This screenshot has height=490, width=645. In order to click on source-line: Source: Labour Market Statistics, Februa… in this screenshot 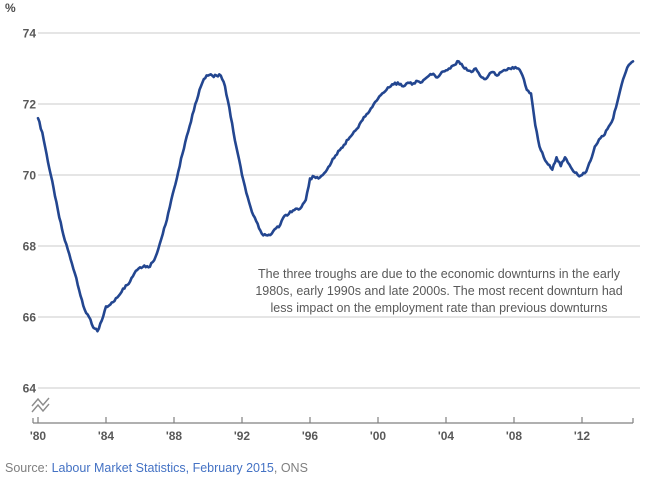, I will do `click(156, 468)`.